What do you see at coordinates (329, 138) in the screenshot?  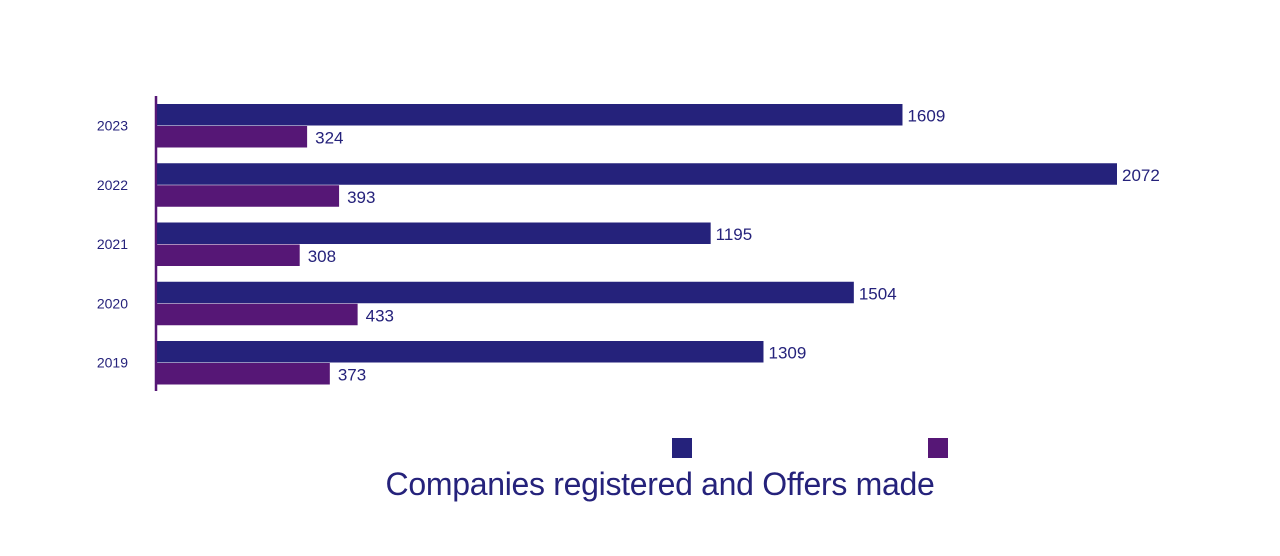 I see `value-label-2023-series-2: 324` at bounding box center [329, 138].